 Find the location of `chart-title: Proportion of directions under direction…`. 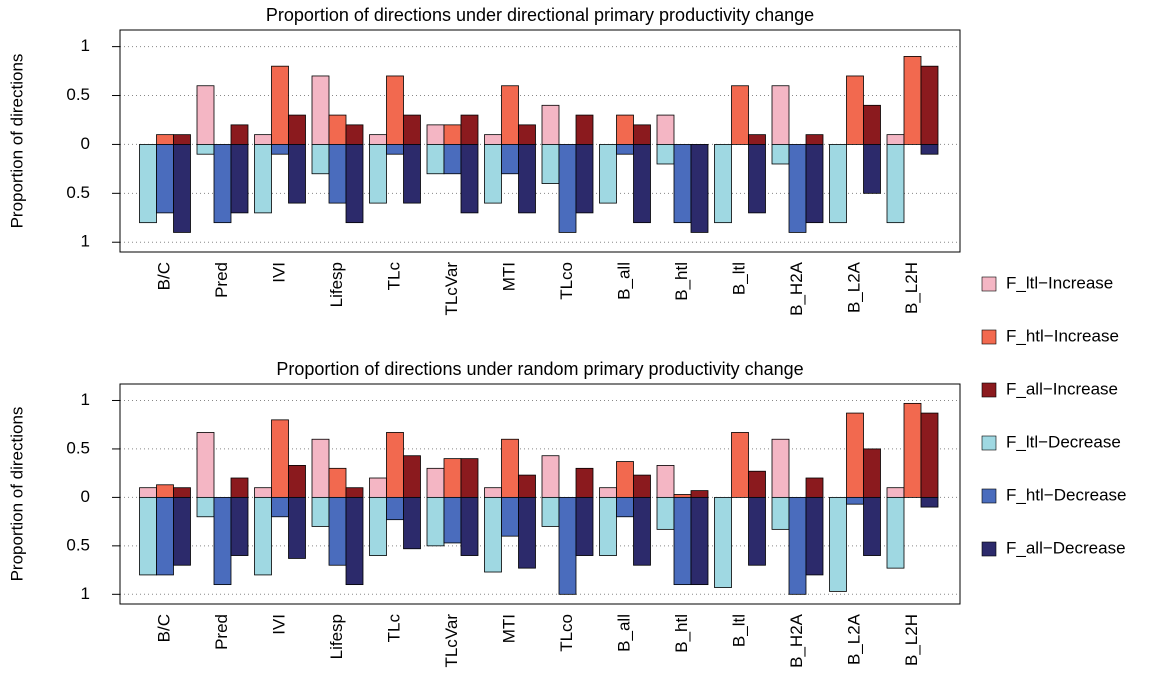

chart-title: Proportion of directions under direction… is located at coordinates (540, 15).